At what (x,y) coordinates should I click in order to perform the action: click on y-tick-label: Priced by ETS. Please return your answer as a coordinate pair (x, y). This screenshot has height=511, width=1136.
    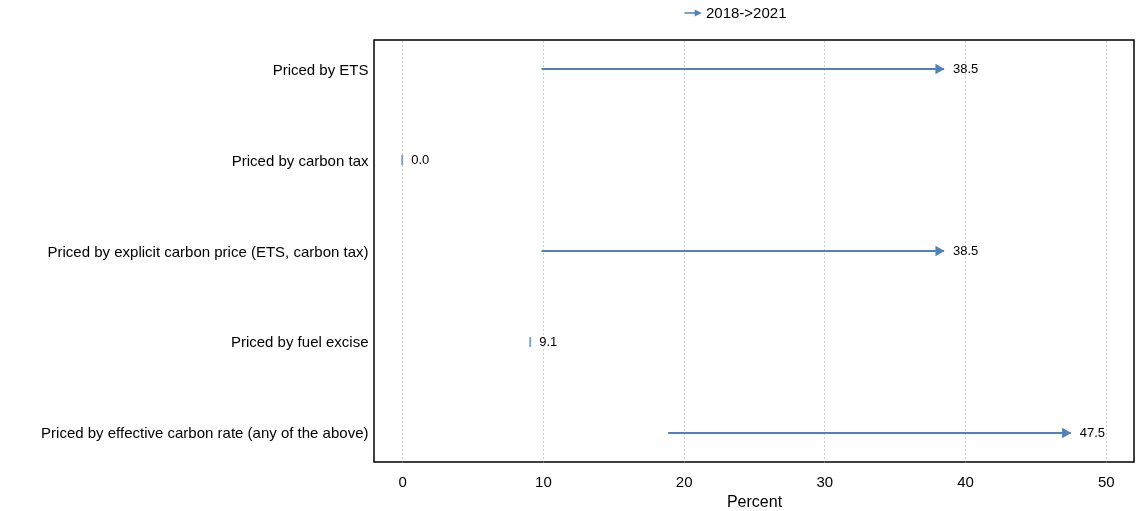
    Looking at the image, I should click on (320, 69).